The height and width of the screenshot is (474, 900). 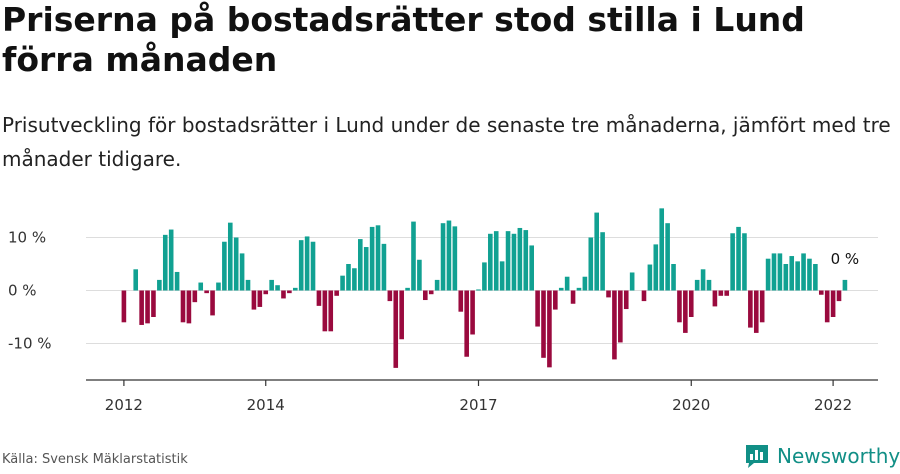 I want to click on y-axis-labels: 10 % 0 % -10 %, so click(x=30, y=291).